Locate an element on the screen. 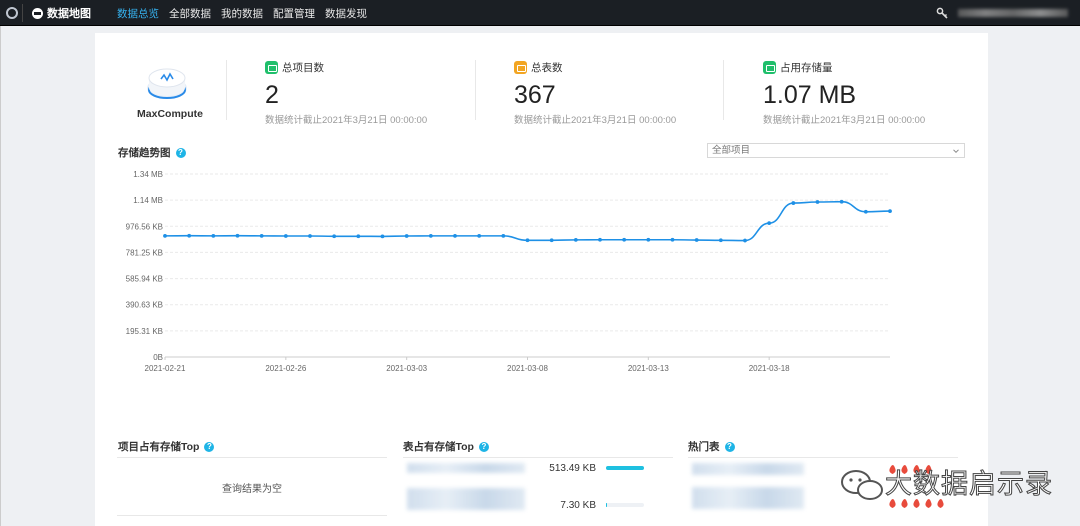  wechat-watermark-icon is located at coordinates (892, 486).